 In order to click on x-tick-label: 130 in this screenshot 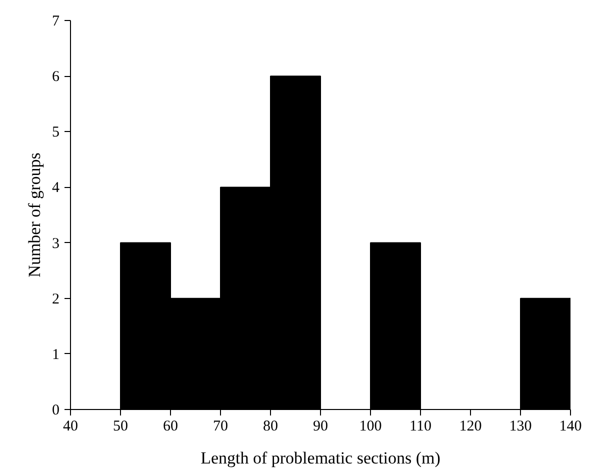, I will do `click(520, 426)`.